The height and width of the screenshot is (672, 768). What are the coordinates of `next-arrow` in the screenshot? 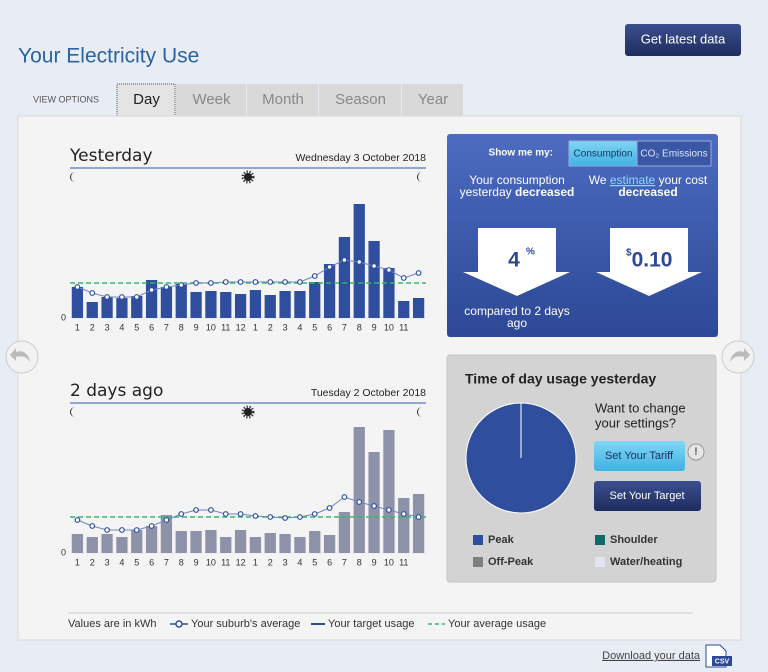 It's located at (738, 357).